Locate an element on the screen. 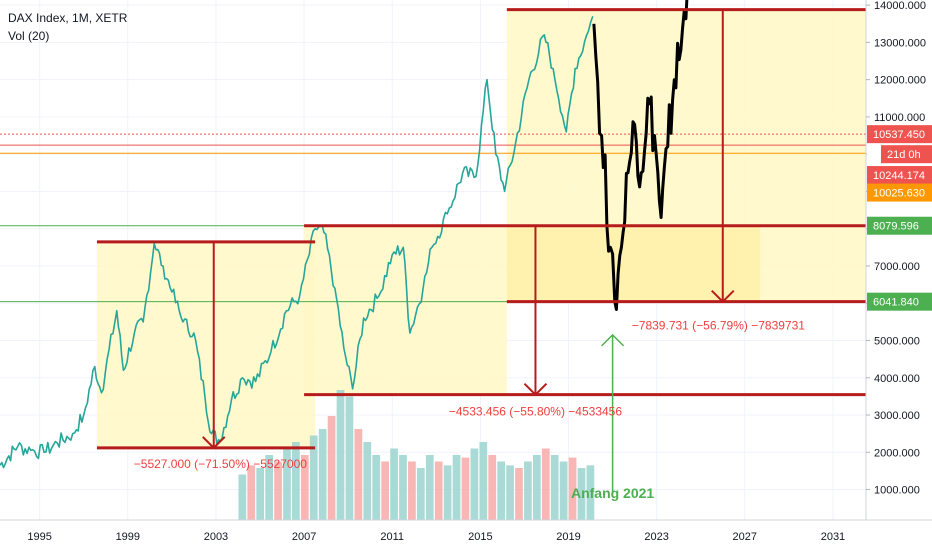 This screenshot has width=932, height=550. y-tick-label-6: 7000.000 is located at coordinates (897, 267).